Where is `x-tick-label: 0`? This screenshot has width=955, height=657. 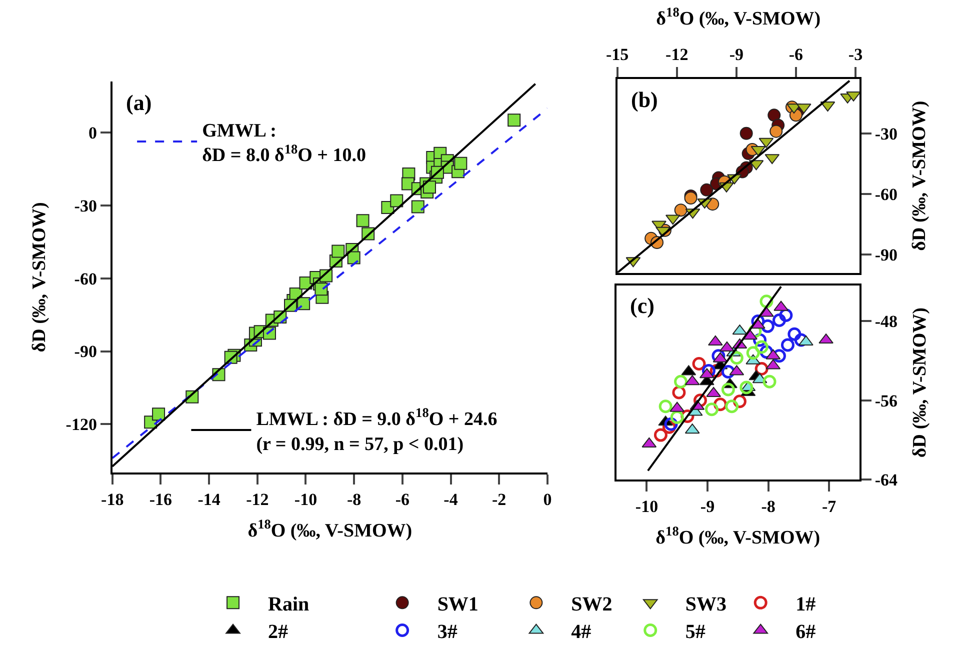 x-tick-label: 0 is located at coordinates (547, 500).